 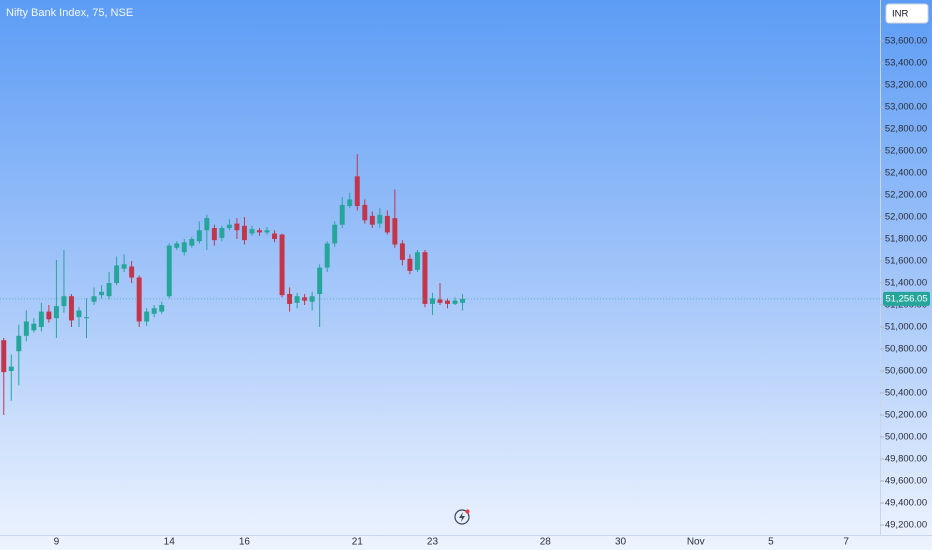 I want to click on x-tick-label: 7, so click(x=846, y=542).